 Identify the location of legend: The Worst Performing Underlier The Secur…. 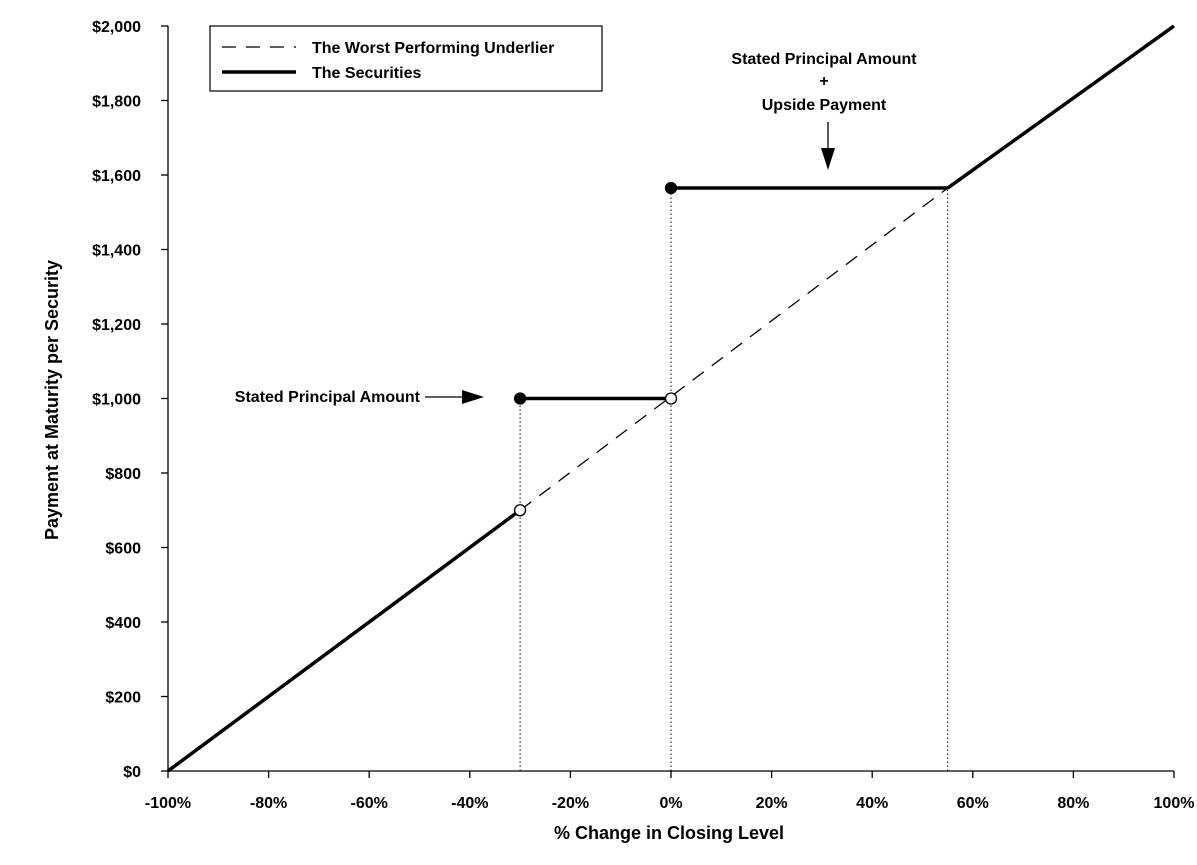
(406, 58).